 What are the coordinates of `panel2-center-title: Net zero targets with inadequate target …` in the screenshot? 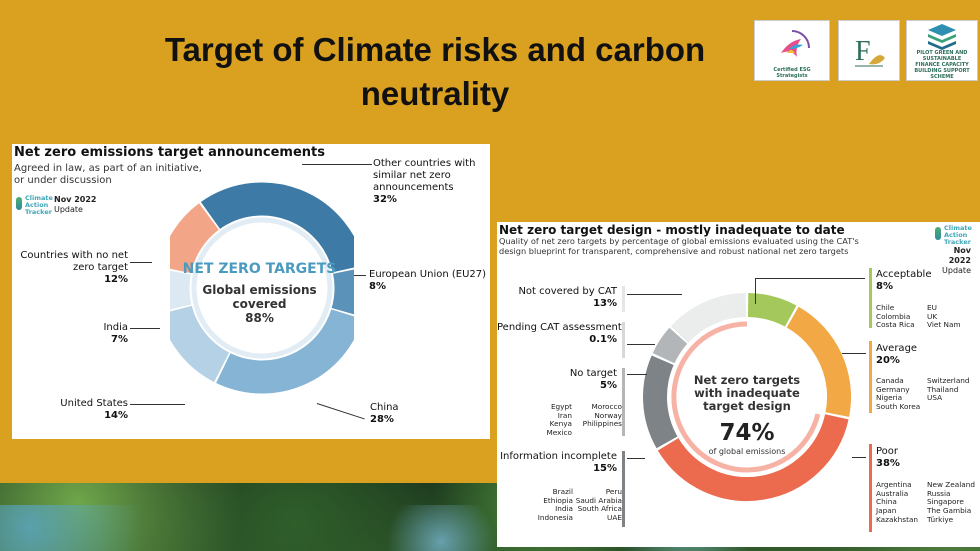 It's located at (747, 393).